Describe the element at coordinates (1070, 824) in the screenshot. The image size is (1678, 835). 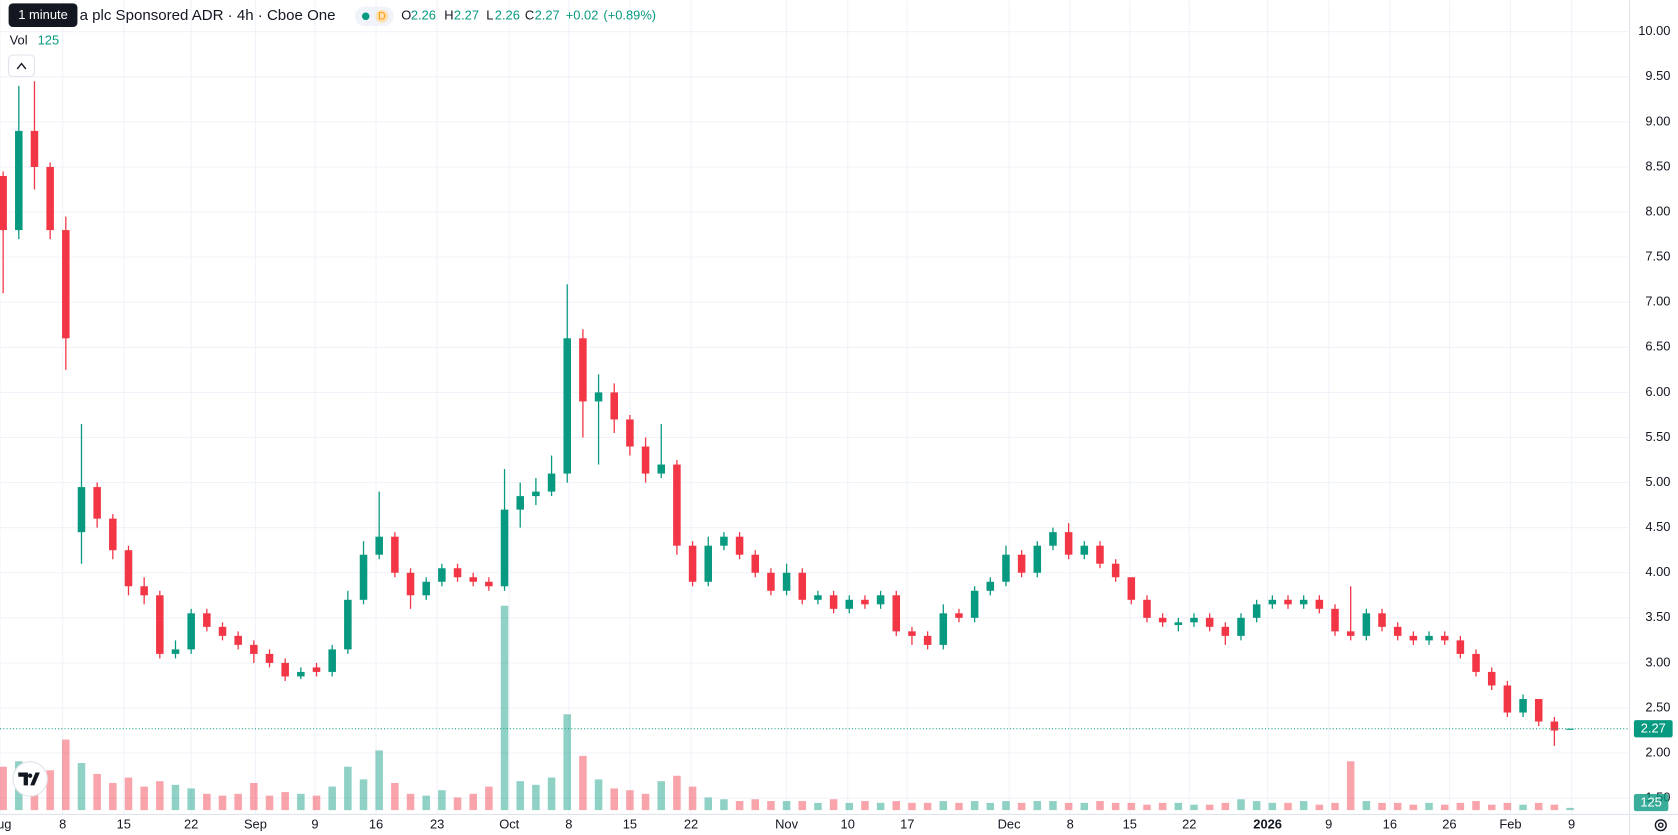
I see `x-tick-label: 8` at that location.